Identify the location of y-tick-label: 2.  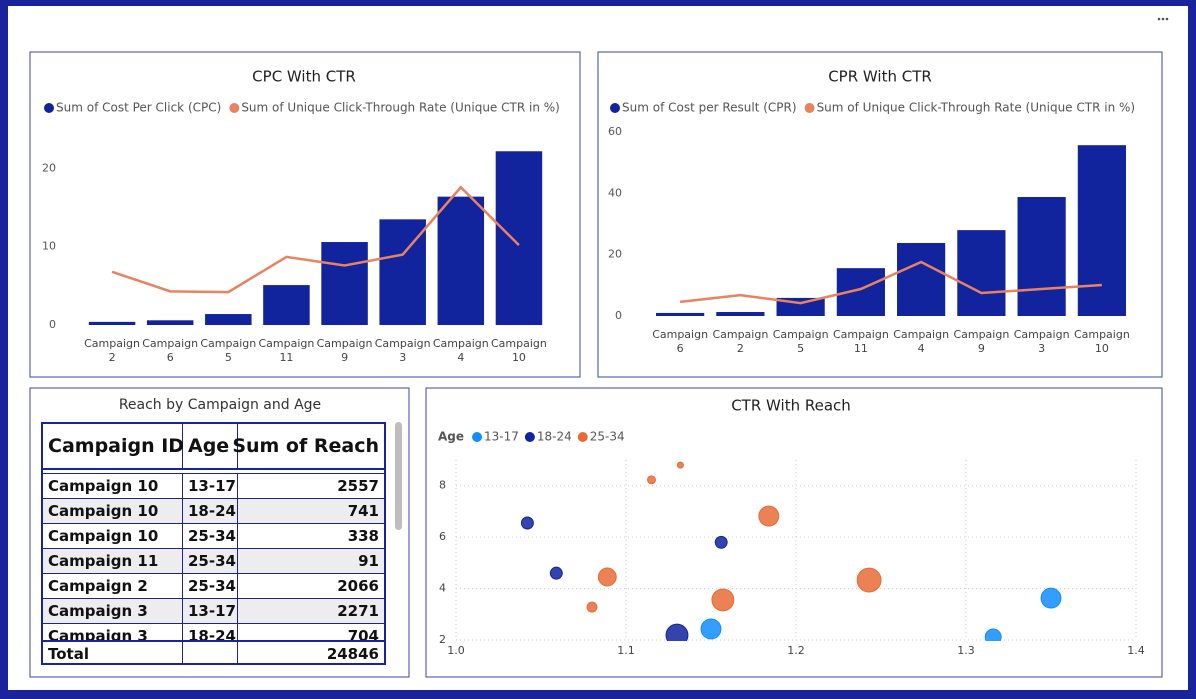
(442, 639).